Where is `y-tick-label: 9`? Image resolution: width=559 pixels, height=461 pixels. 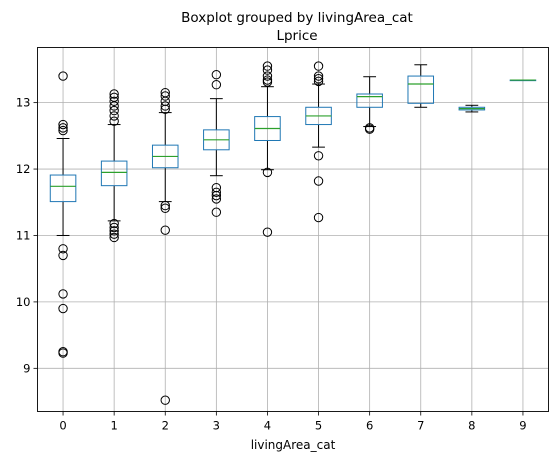
y-tick-label: 9 is located at coordinates (26, 368).